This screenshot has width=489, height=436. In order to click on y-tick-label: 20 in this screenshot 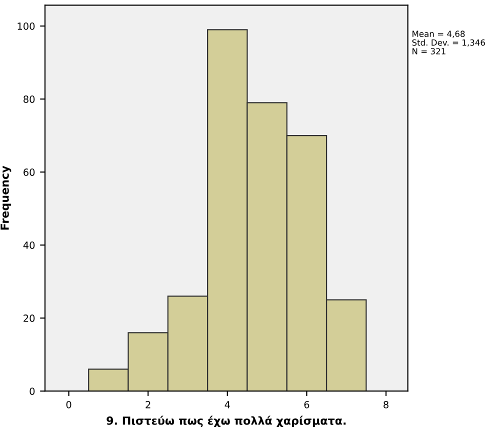, I will do `click(29, 318)`.